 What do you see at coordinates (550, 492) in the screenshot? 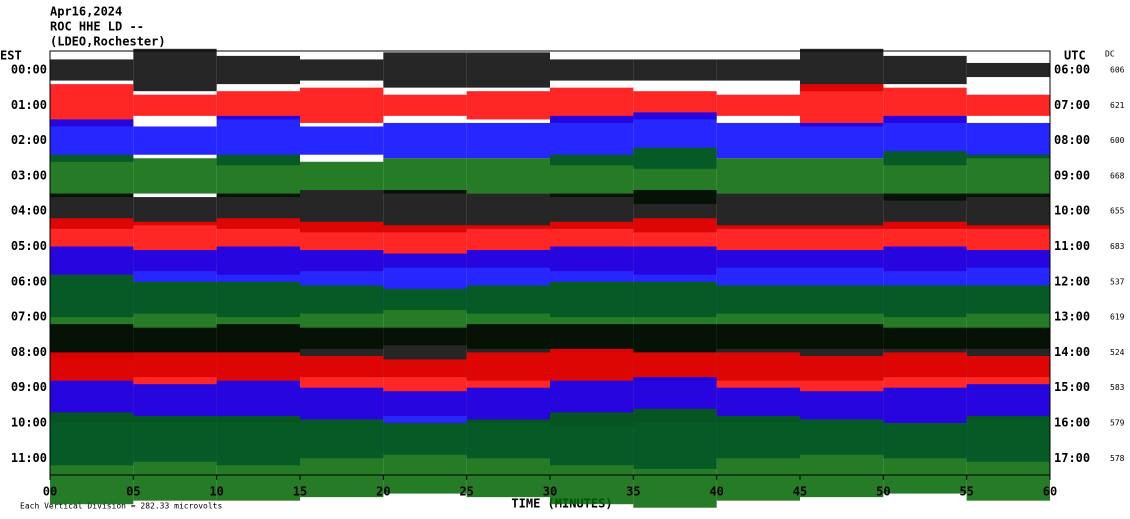
I see `x-tick-label: 30` at bounding box center [550, 492].